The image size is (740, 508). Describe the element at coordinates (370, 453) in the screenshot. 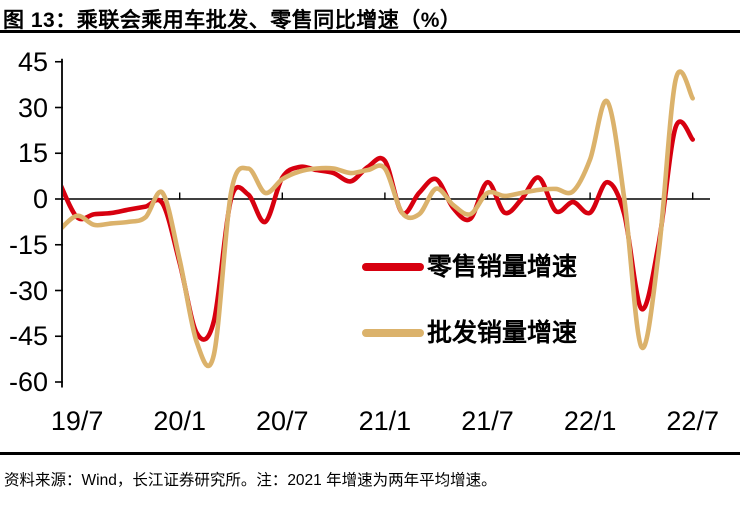

I see `footer-rule` at that location.